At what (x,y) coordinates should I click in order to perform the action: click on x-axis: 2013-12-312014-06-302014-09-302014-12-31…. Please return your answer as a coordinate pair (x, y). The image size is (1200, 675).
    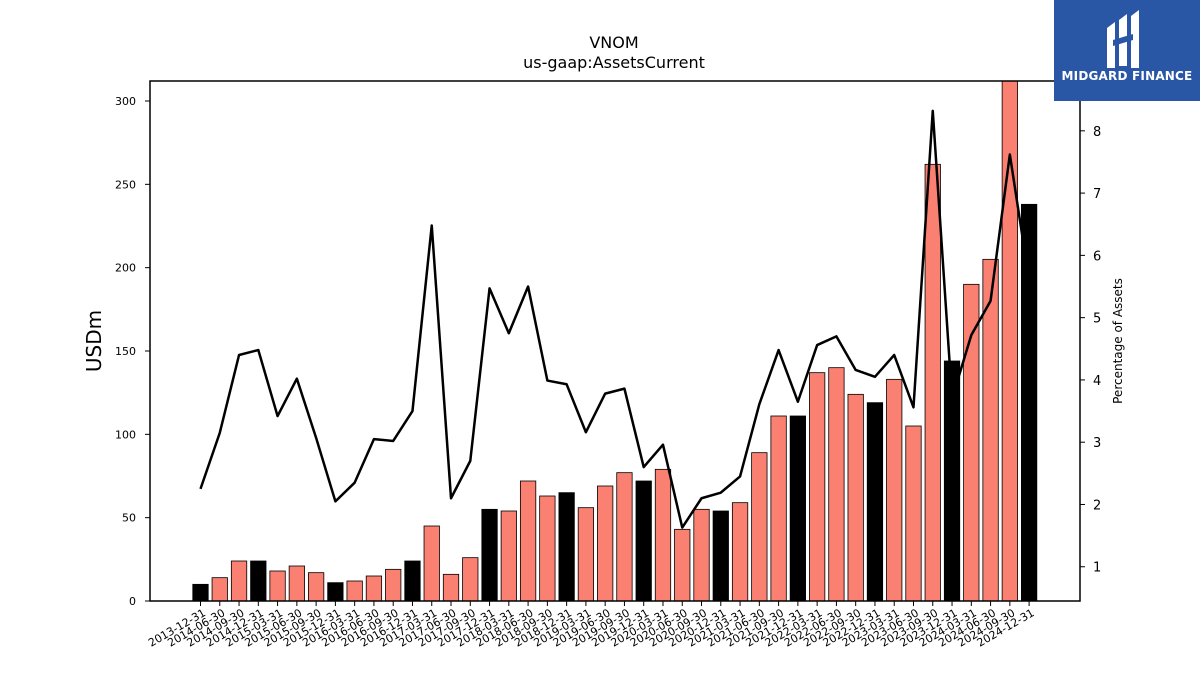
    Looking at the image, I should click on (591, 625).